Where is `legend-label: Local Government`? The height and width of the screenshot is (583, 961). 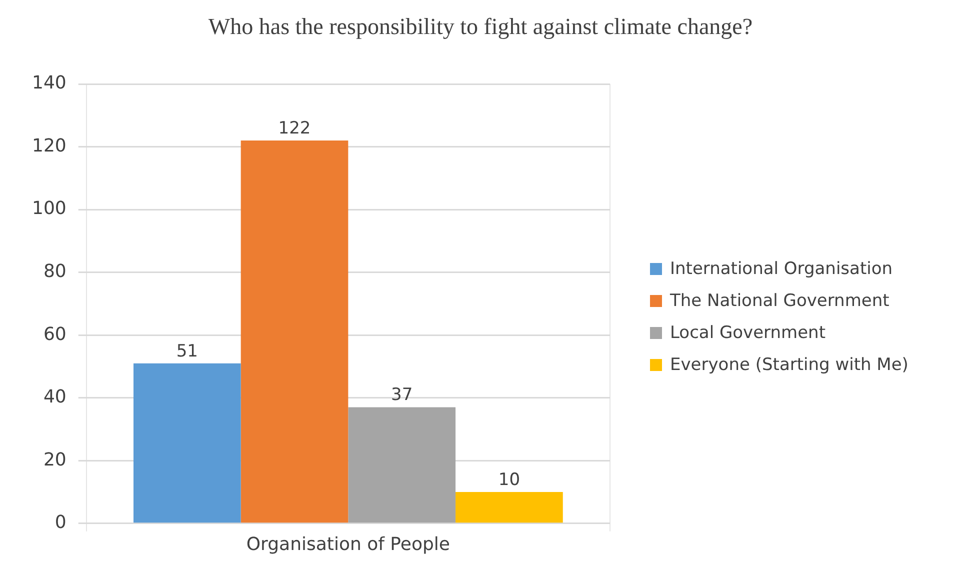
legend-label: Local Government is located at coordinates (748, 332).